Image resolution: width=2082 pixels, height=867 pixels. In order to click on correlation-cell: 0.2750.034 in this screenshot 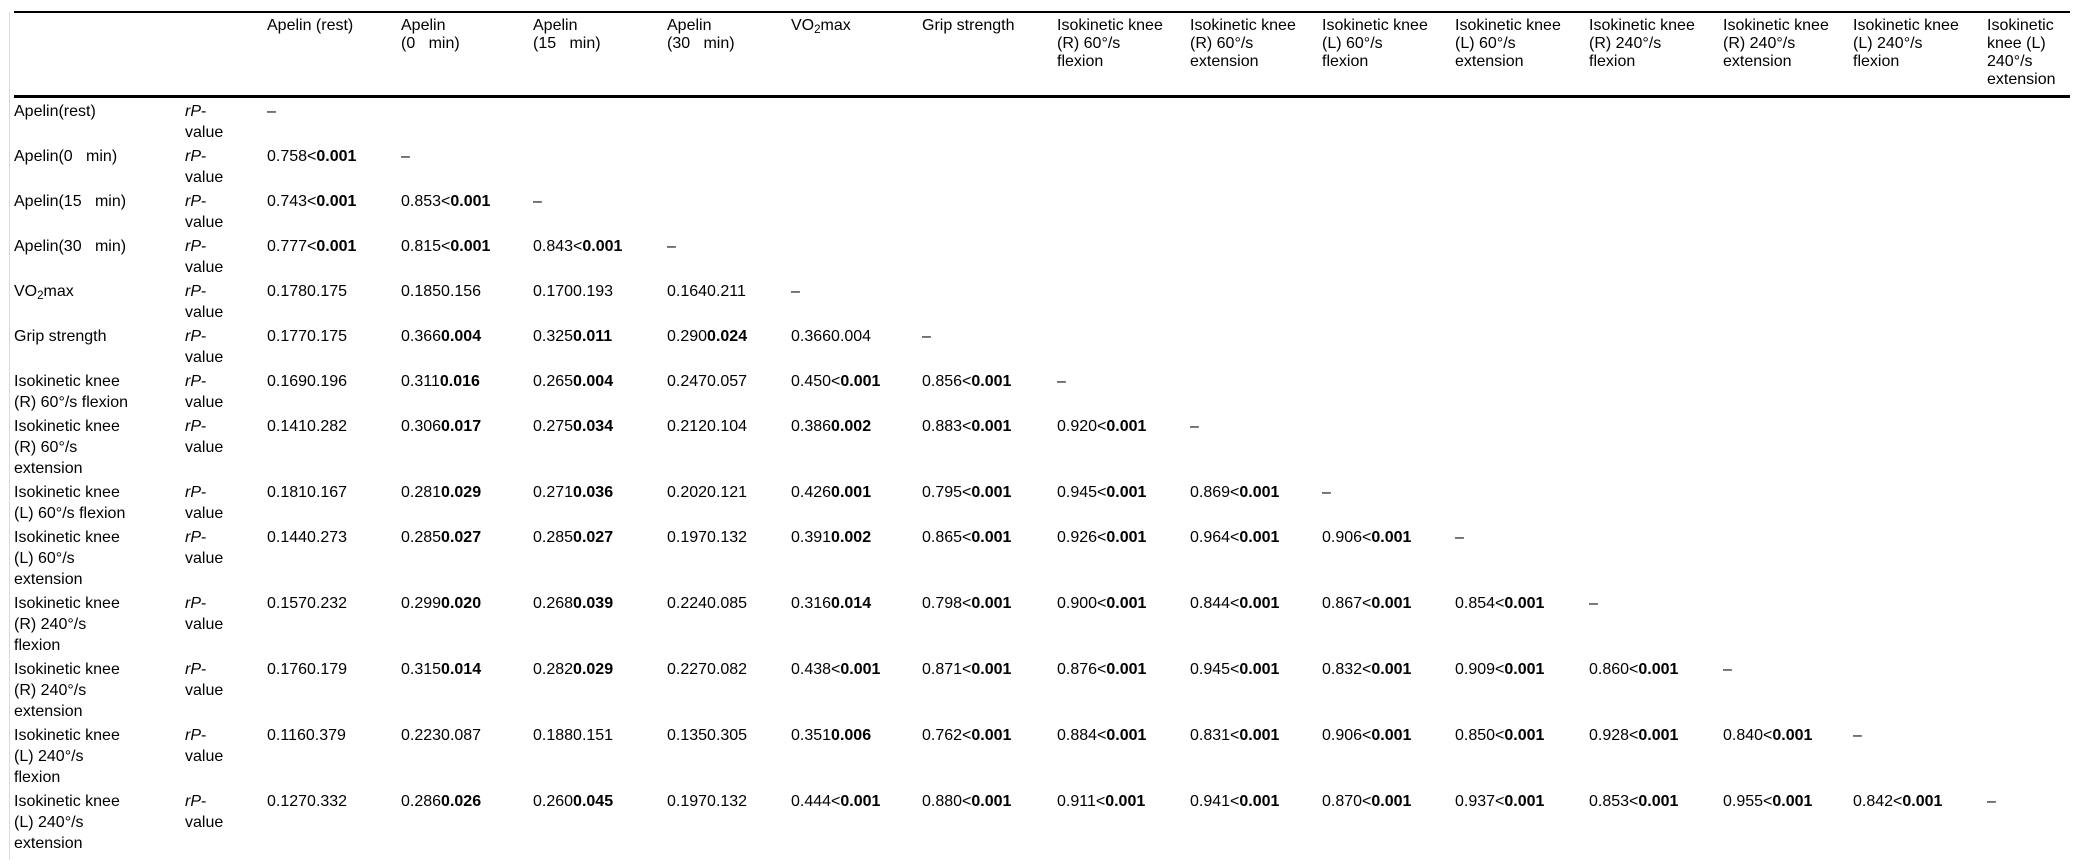, I will do `click(573, 426)`.